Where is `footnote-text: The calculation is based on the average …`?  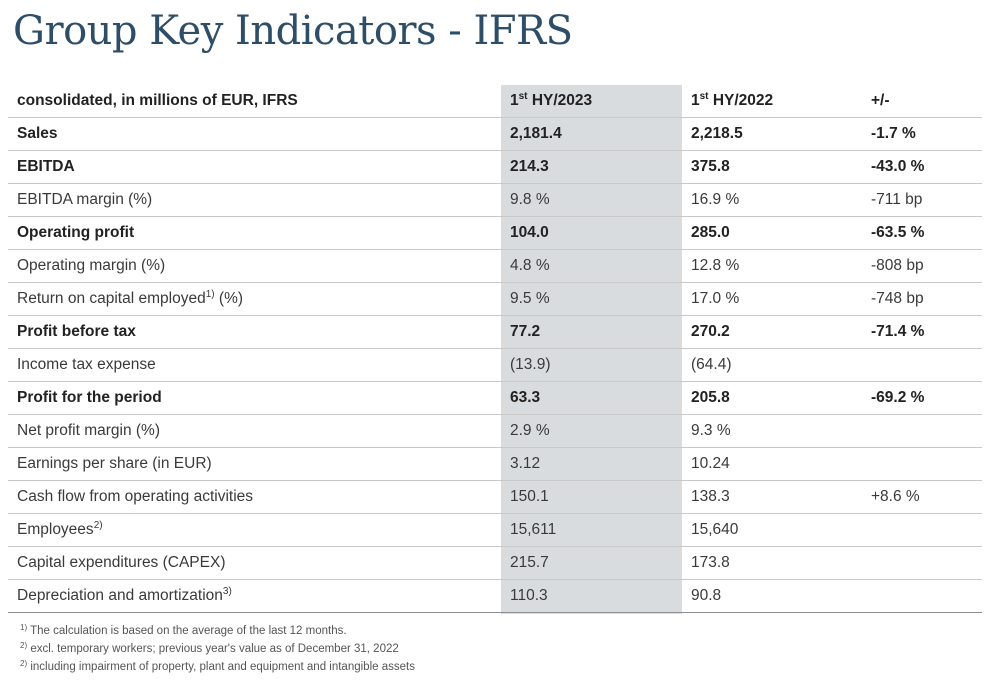 footnote-text: The calculation is based on the average … is located at coordinates (187, 631).